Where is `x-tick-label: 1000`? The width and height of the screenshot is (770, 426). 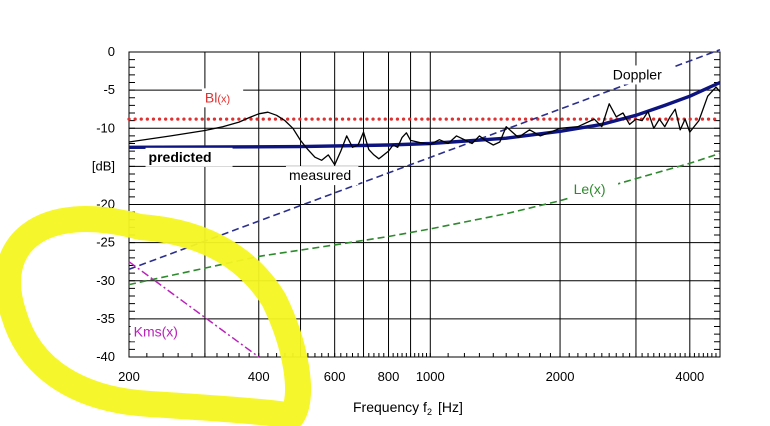 x-tick-label: 1000 is located at coordinates (430, 376).